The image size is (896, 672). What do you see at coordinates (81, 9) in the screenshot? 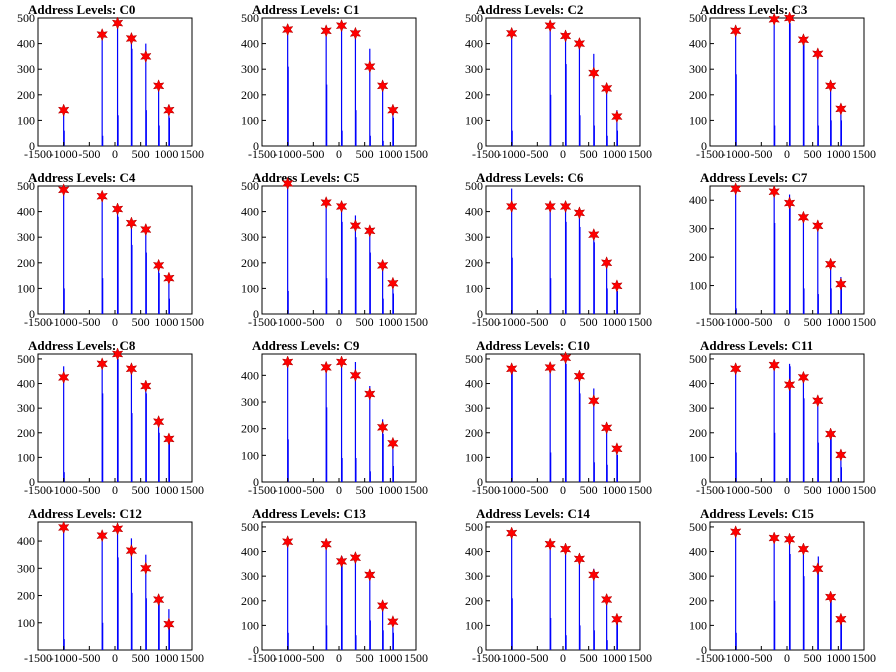
I see `subplot-title: Address Levels: C0` at bounding box center [81, 9].